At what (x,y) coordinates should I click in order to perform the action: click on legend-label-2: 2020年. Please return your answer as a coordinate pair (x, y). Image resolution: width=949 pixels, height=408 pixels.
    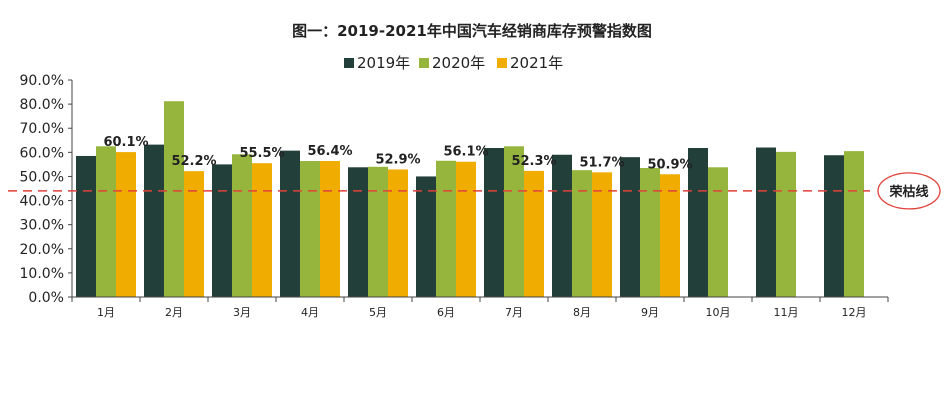
    Looking at the image, I should click on (458, 63).